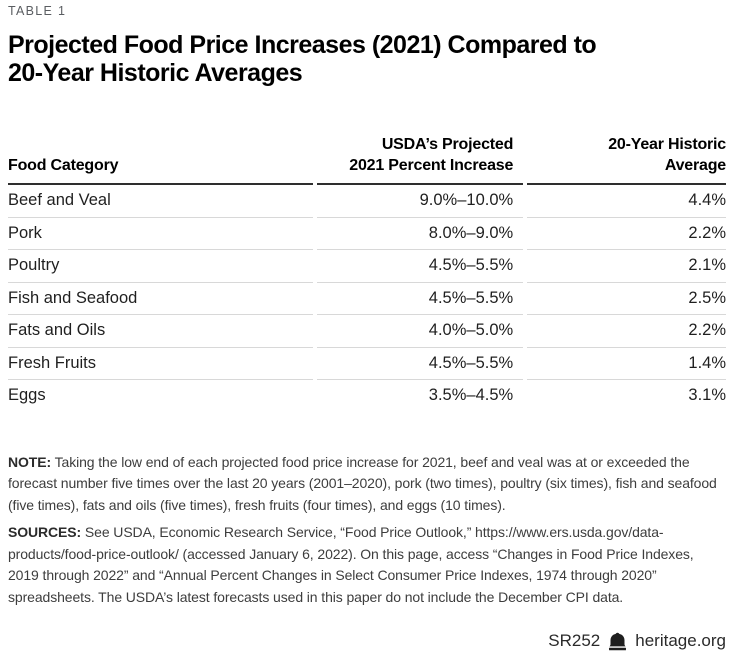 Image resolution: width=734 pixels, height=657 pixels. What do you see at coordinates (618, 641) in the screenshot?
I see `liberty-bell-icon` at bounding box center [618, 641].